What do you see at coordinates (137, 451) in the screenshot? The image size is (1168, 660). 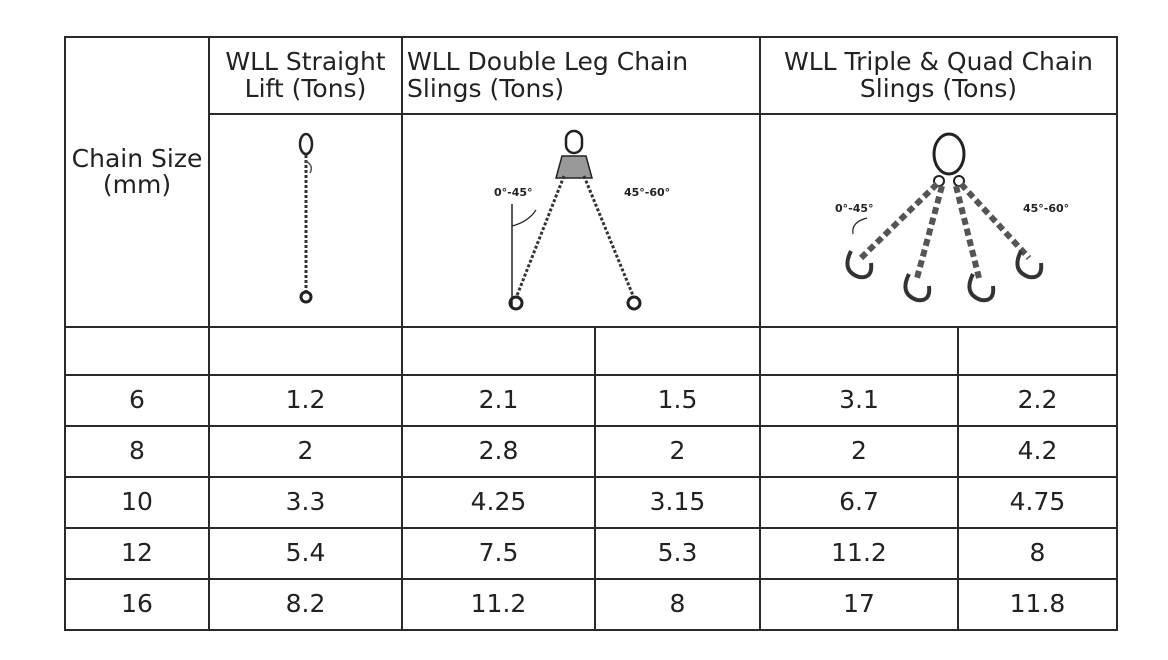 I see `chain-size-cell: 8` at bounding box center [137, 451].